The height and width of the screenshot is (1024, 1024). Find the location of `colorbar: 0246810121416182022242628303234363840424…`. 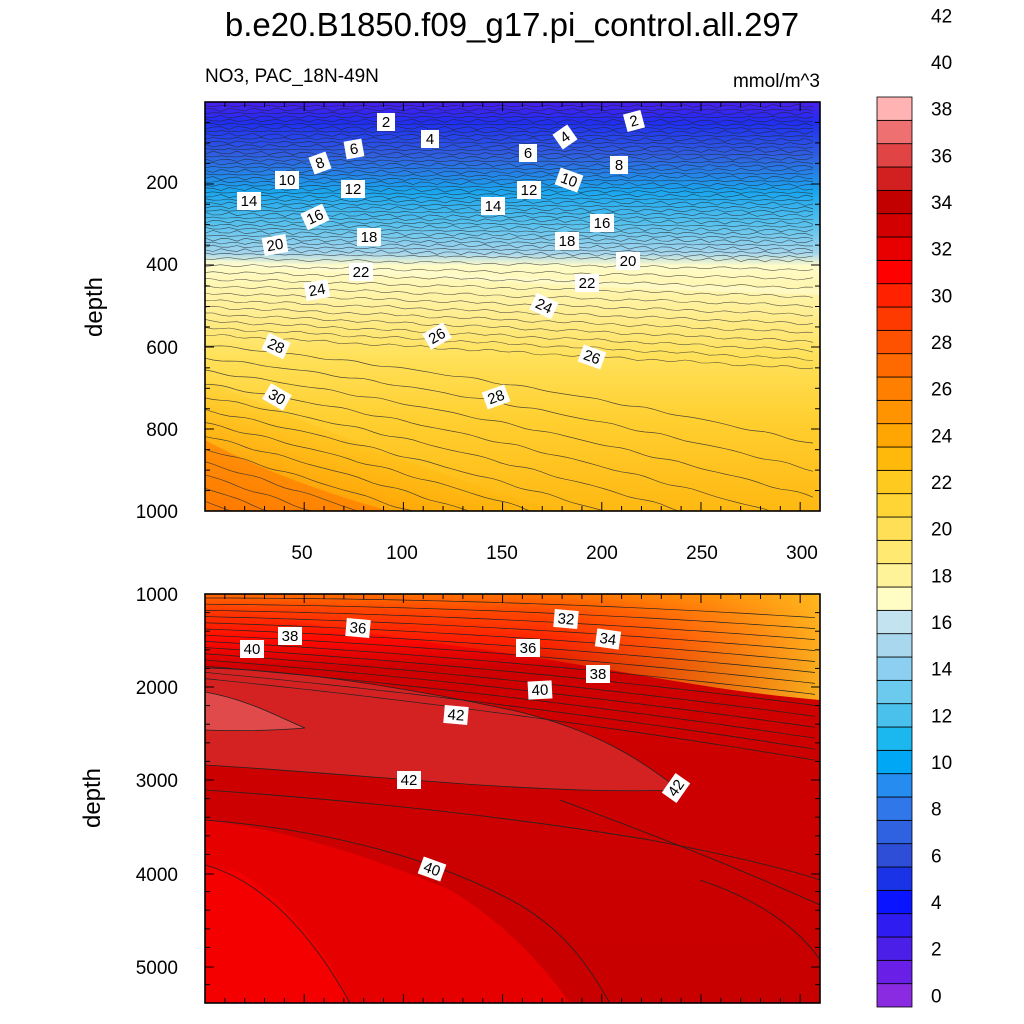

colorbar: 0246810121416182022242628303234363840424… is located at coordinates (914, 507).